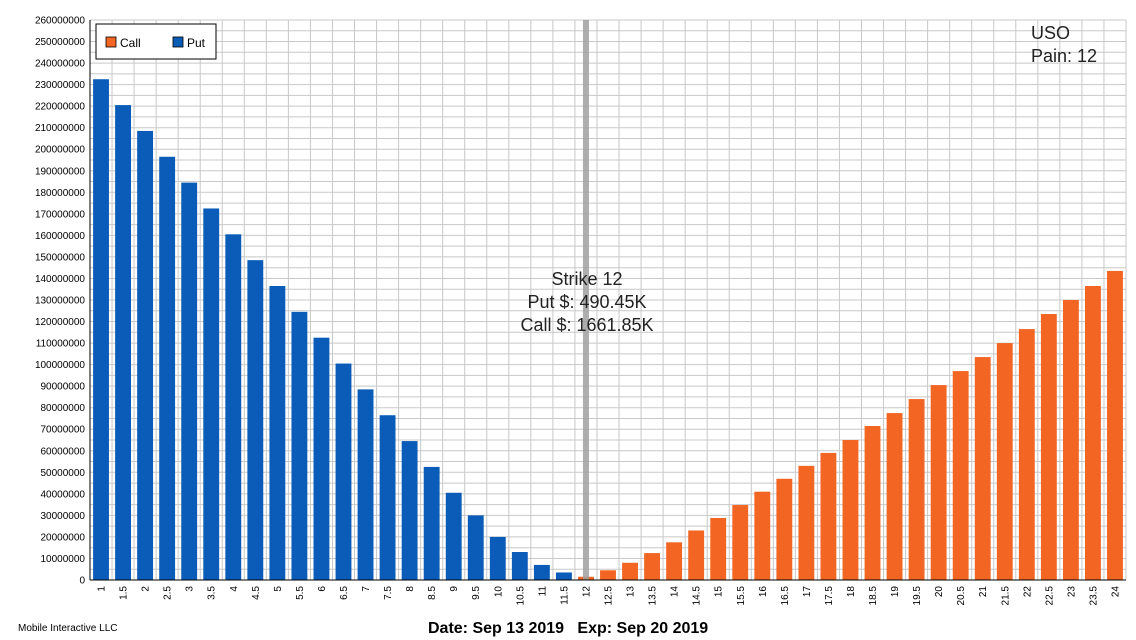 The width and height of the screenshot is (1136, 640). I want to click on x-tick-label: 6, so click(322, 589).